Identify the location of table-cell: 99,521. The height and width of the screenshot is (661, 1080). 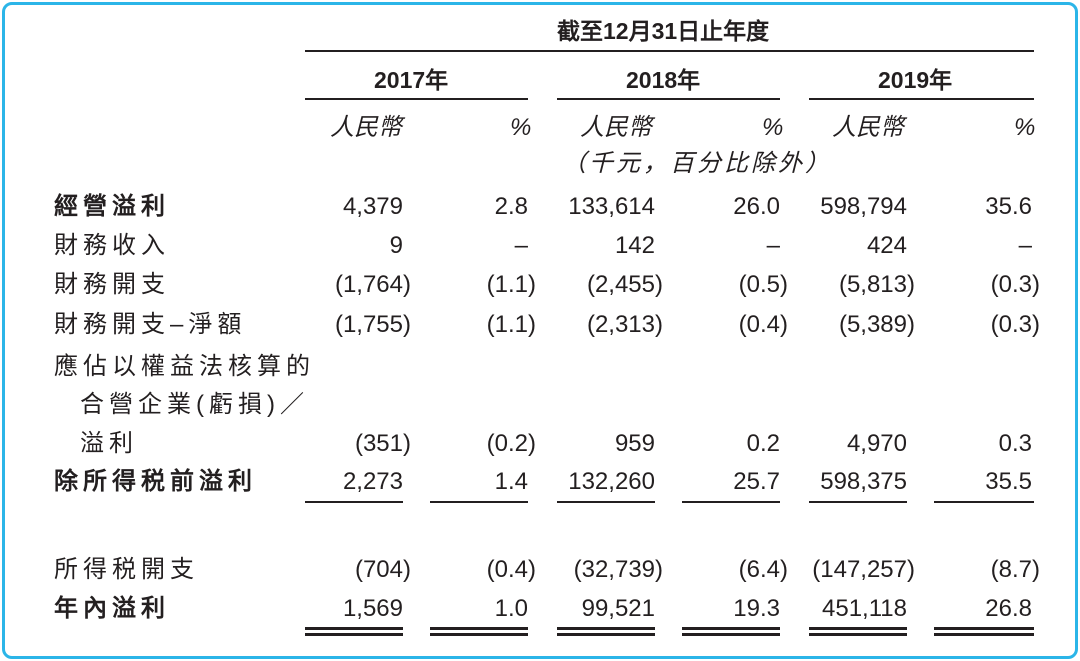
(618, 608).